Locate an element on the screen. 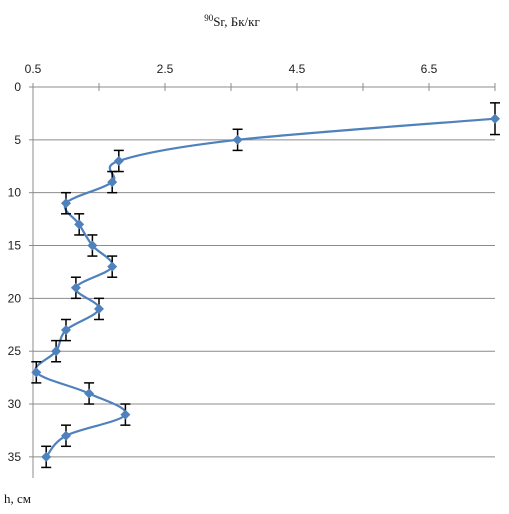  x-tick-labels: 0.5 2.5 4.5 6.5 is located at coordinates (231, 69).